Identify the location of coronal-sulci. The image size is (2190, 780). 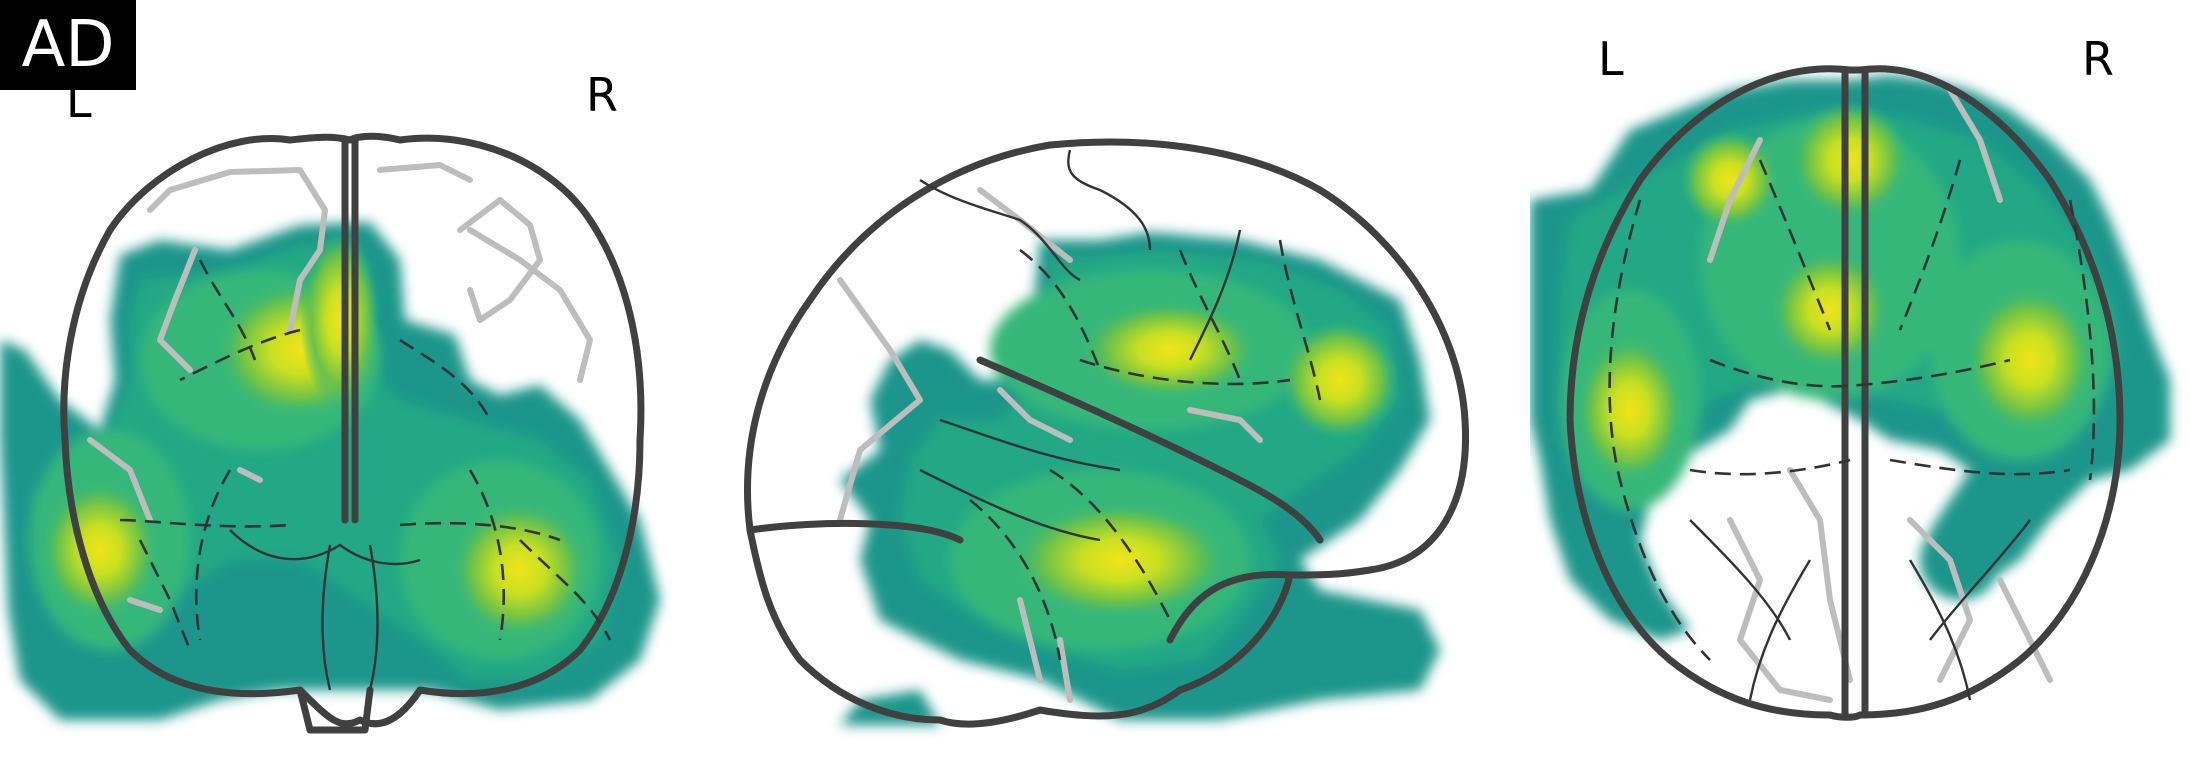
(340, 387).